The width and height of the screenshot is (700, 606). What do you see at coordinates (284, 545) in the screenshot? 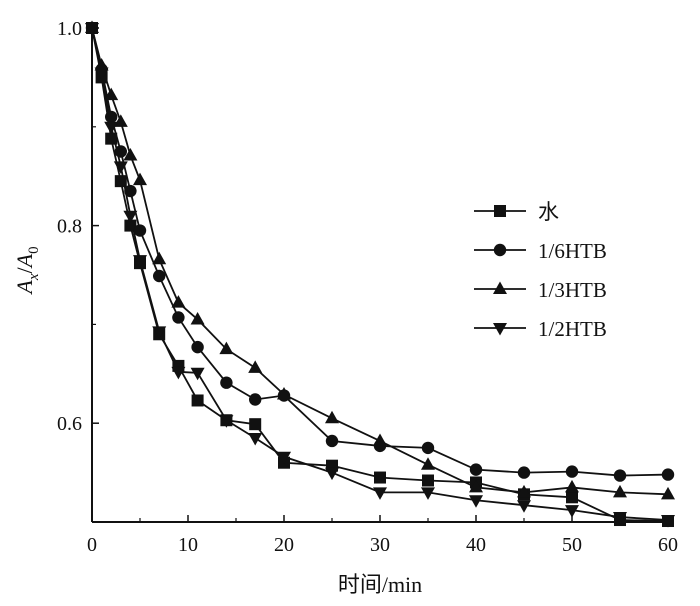
I see `x-tick-label: 20` at bounding box center [284, 545].